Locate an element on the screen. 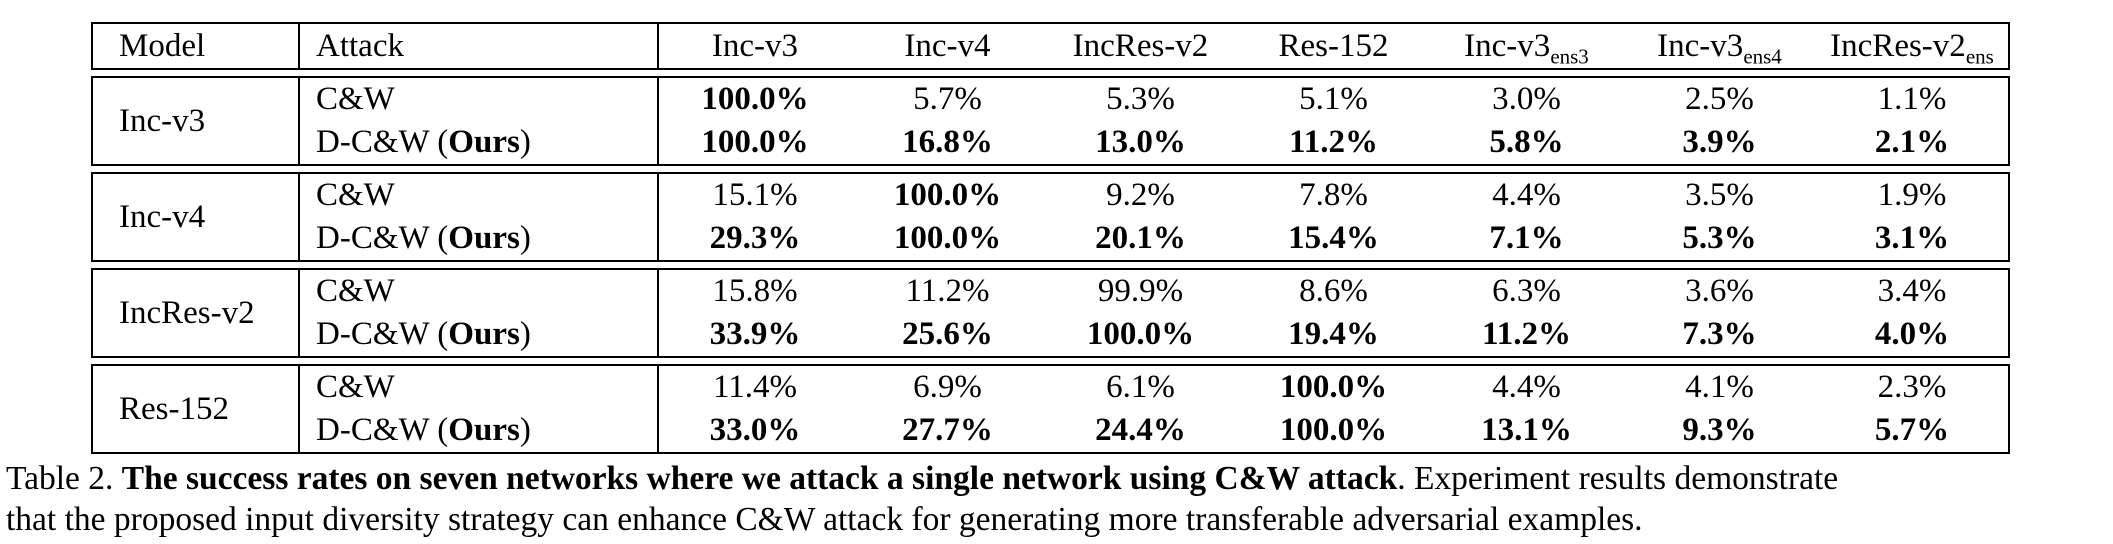 Image resolution: width=2113 pixels, height=544 pixels. value-cell: 5.1% is located at coordinates (1333, 99).